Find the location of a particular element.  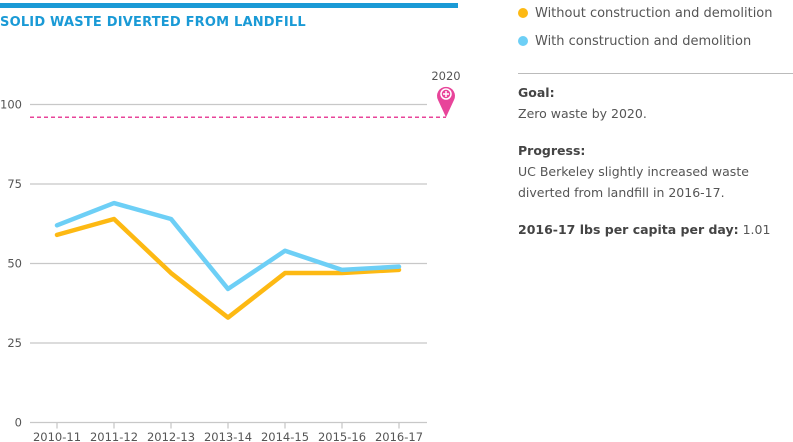

goal-label: Goal: is located at coordinates (536, 92).